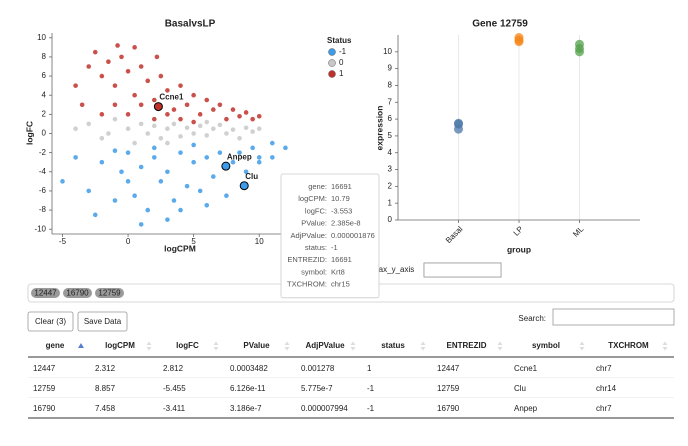  I want to click on button-label: Clear (3), so click(50, 321).